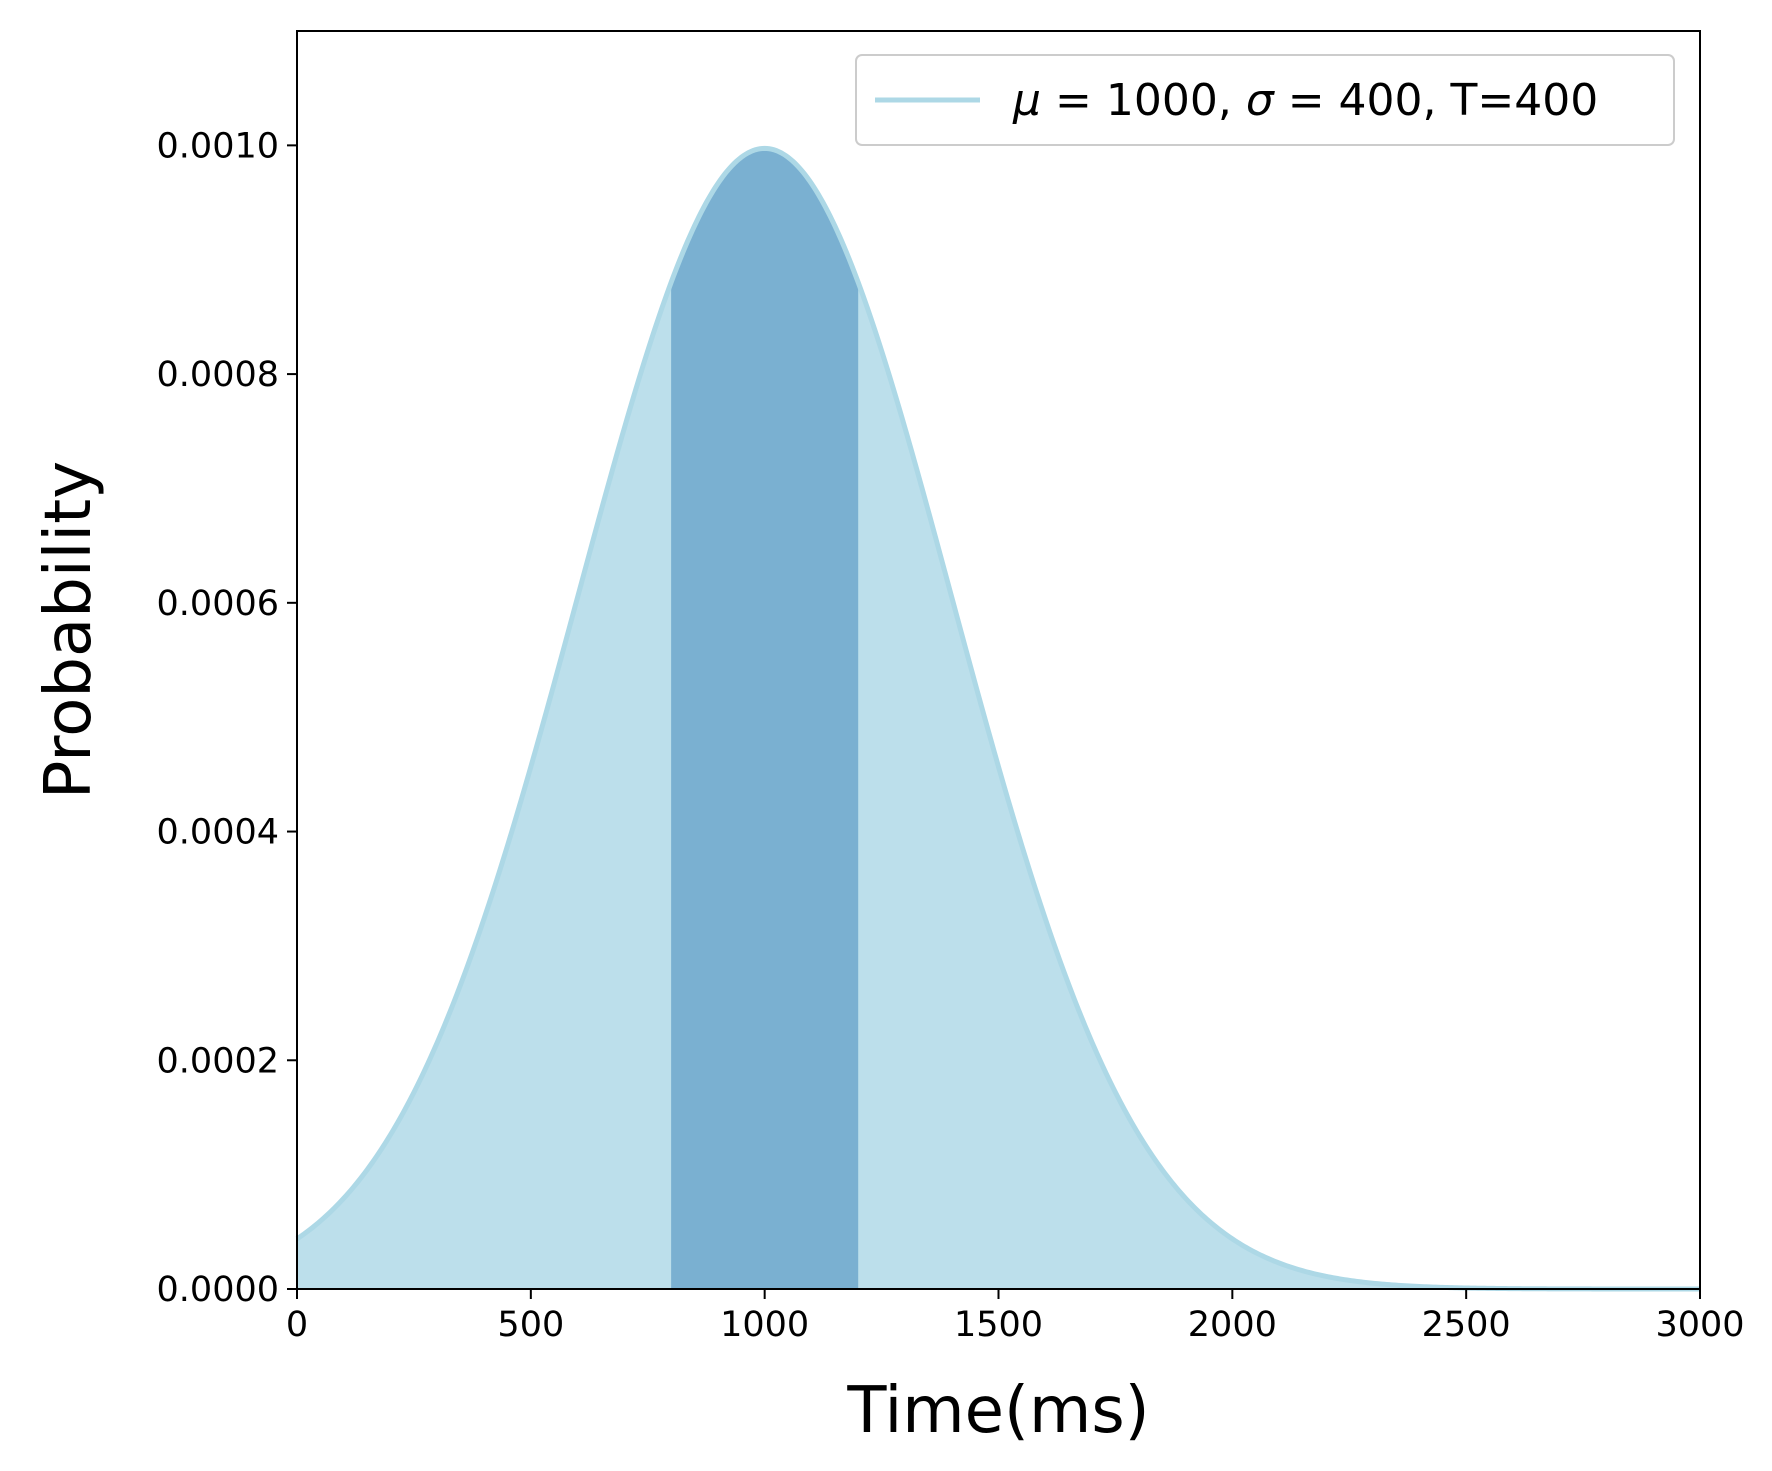 This screenshot has height=1471, width=1772. What do you see at coordinates (218, 1290) in the screenshot?
I see `y-tick-label: 0.0000` at bounding box center [218, 1290].